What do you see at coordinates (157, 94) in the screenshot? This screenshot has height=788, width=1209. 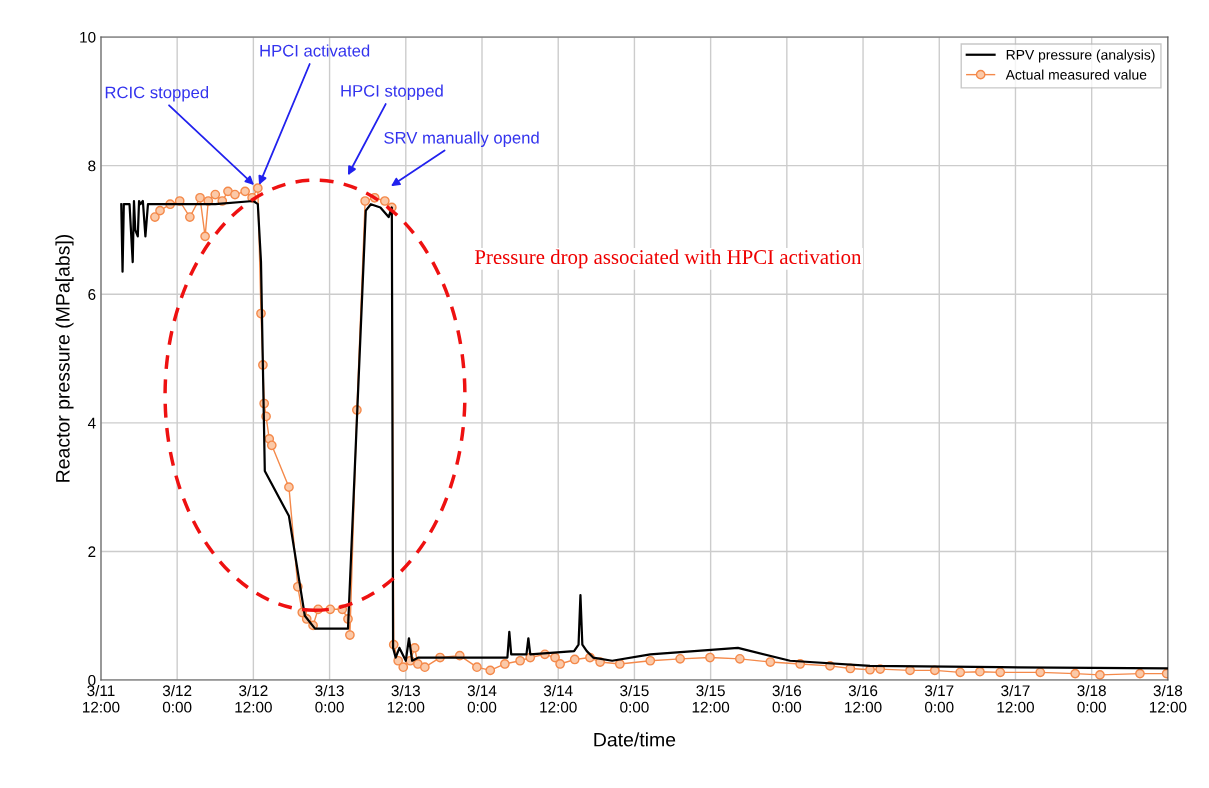 I see `annotation: RCIC stopped` at bounding box center [157, 94].